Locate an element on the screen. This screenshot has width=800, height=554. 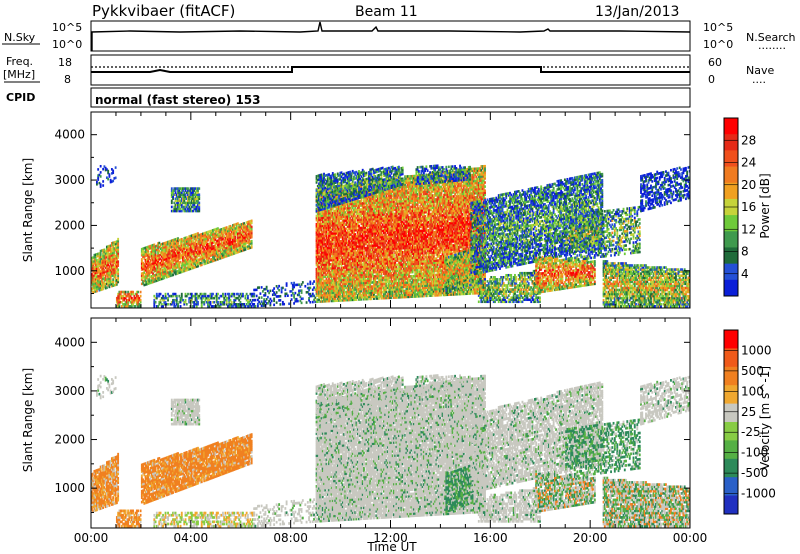
nsky-trace is located at coordinates (390, 27).